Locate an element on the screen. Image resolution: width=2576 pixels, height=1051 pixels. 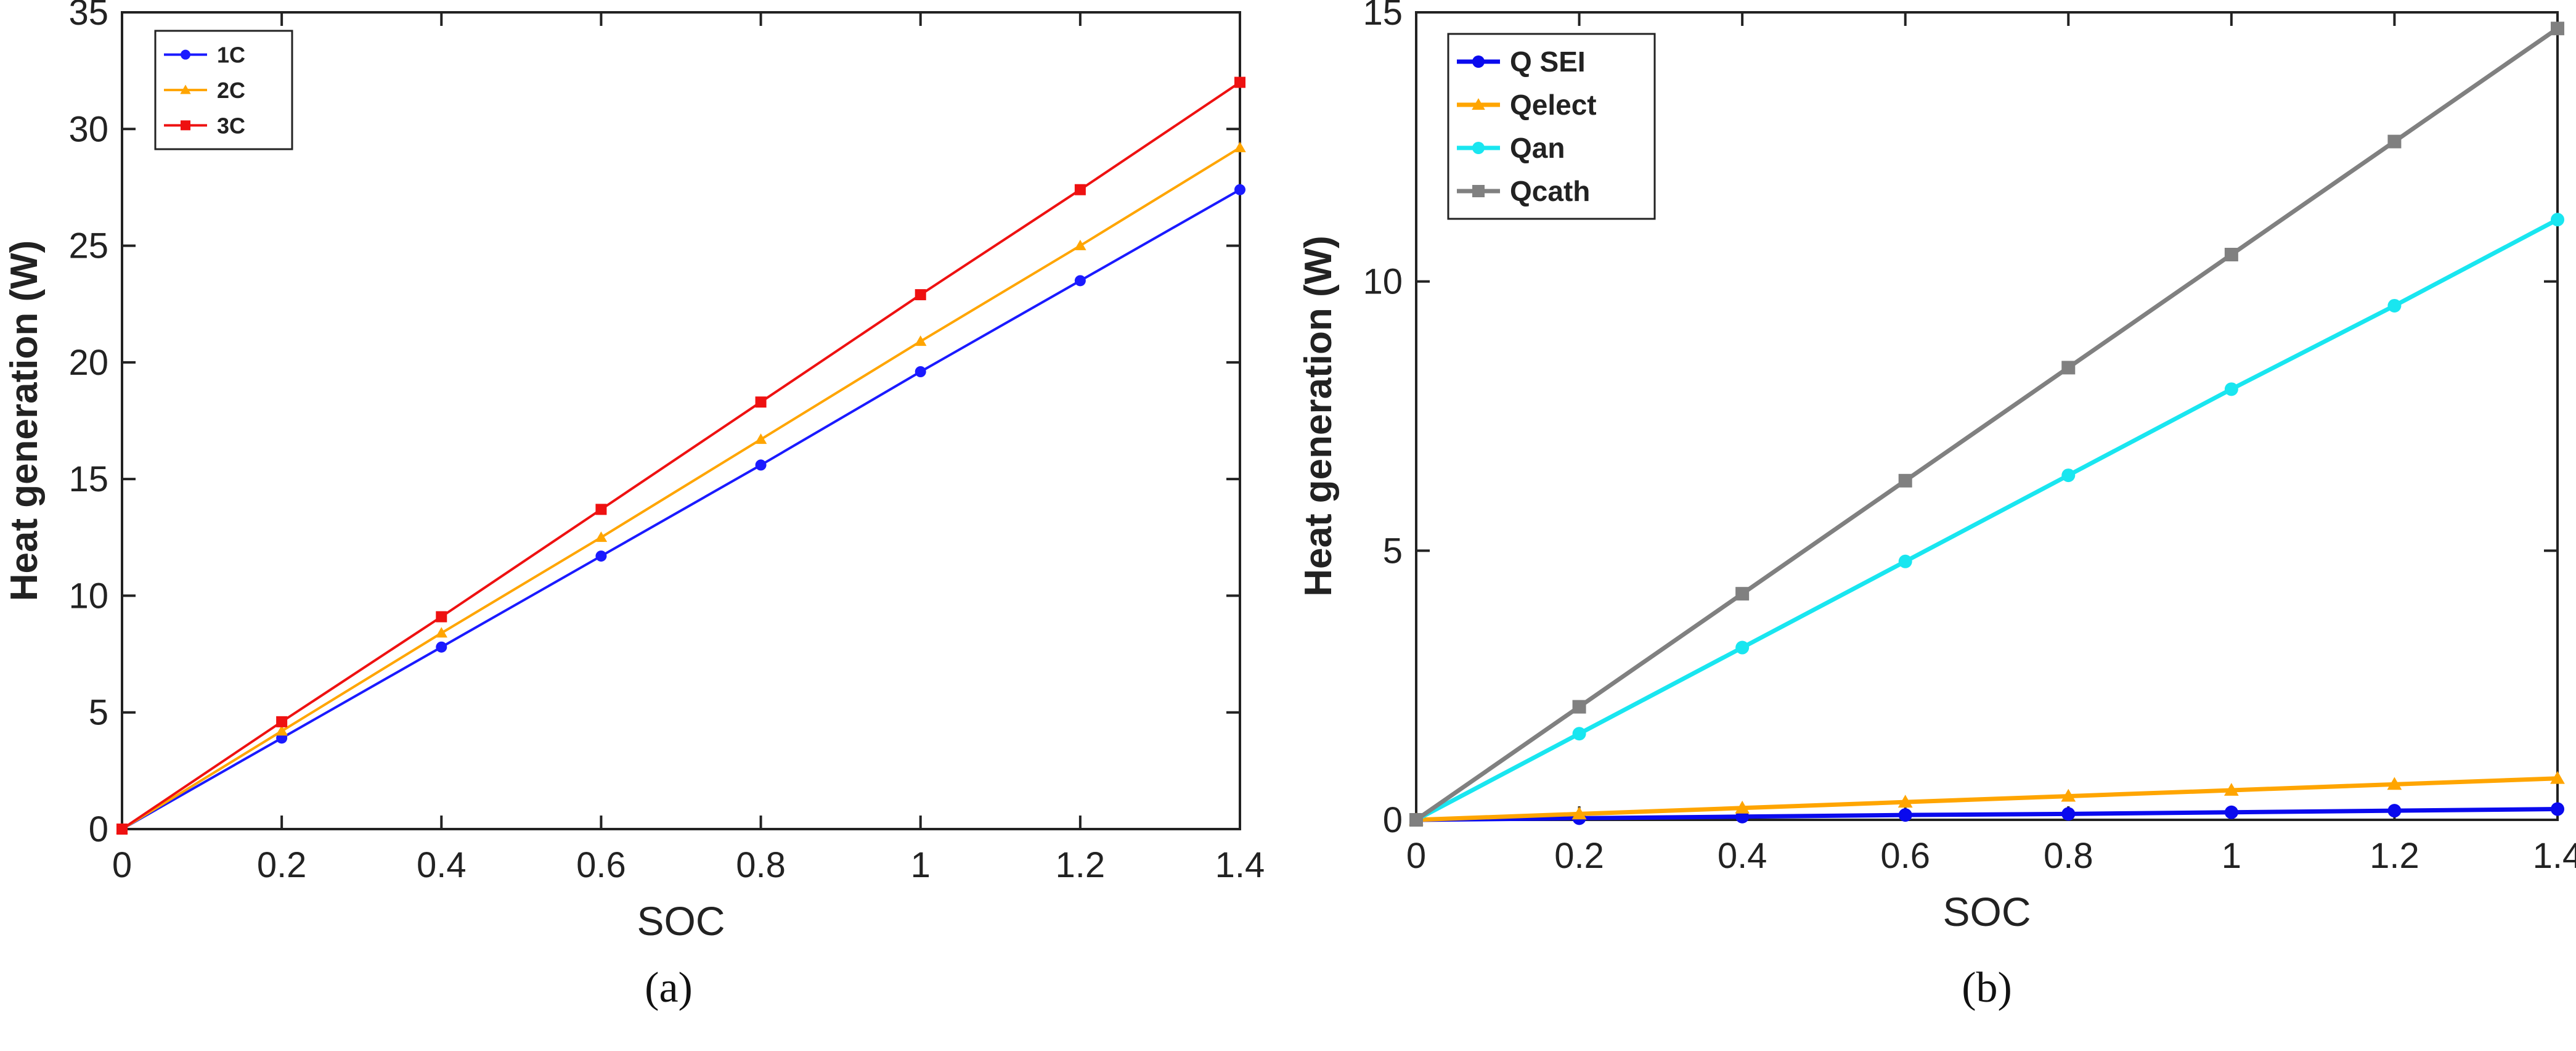
y-tick-label: 30 is located at coordinates (88, 129).